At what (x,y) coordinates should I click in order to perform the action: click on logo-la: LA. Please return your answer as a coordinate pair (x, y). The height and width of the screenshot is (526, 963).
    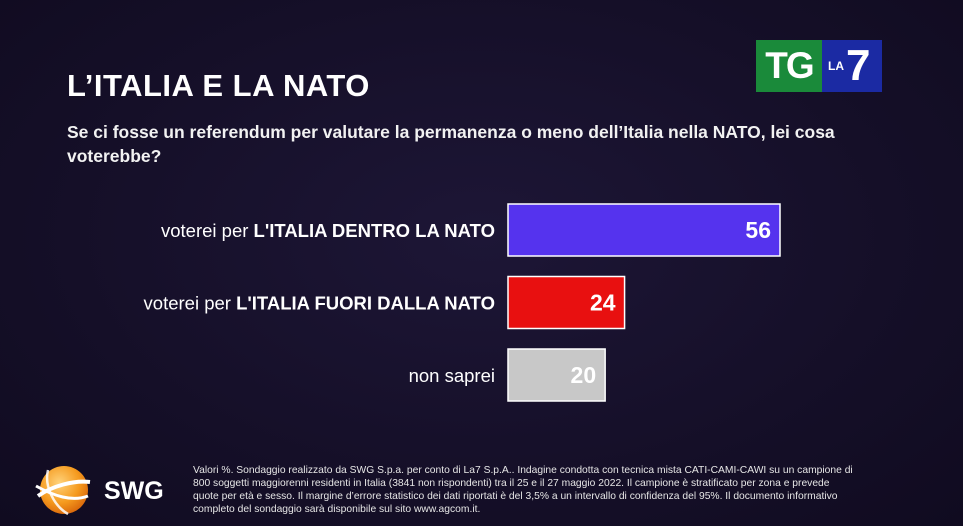
    Looking at the image, I should click on (836, 66).